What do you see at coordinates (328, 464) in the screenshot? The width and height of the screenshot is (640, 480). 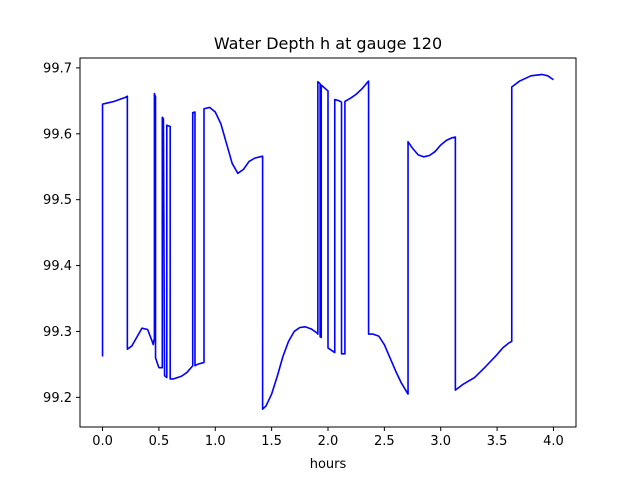 I see `x-axis-label: hours` at bounding box center [328, 464].